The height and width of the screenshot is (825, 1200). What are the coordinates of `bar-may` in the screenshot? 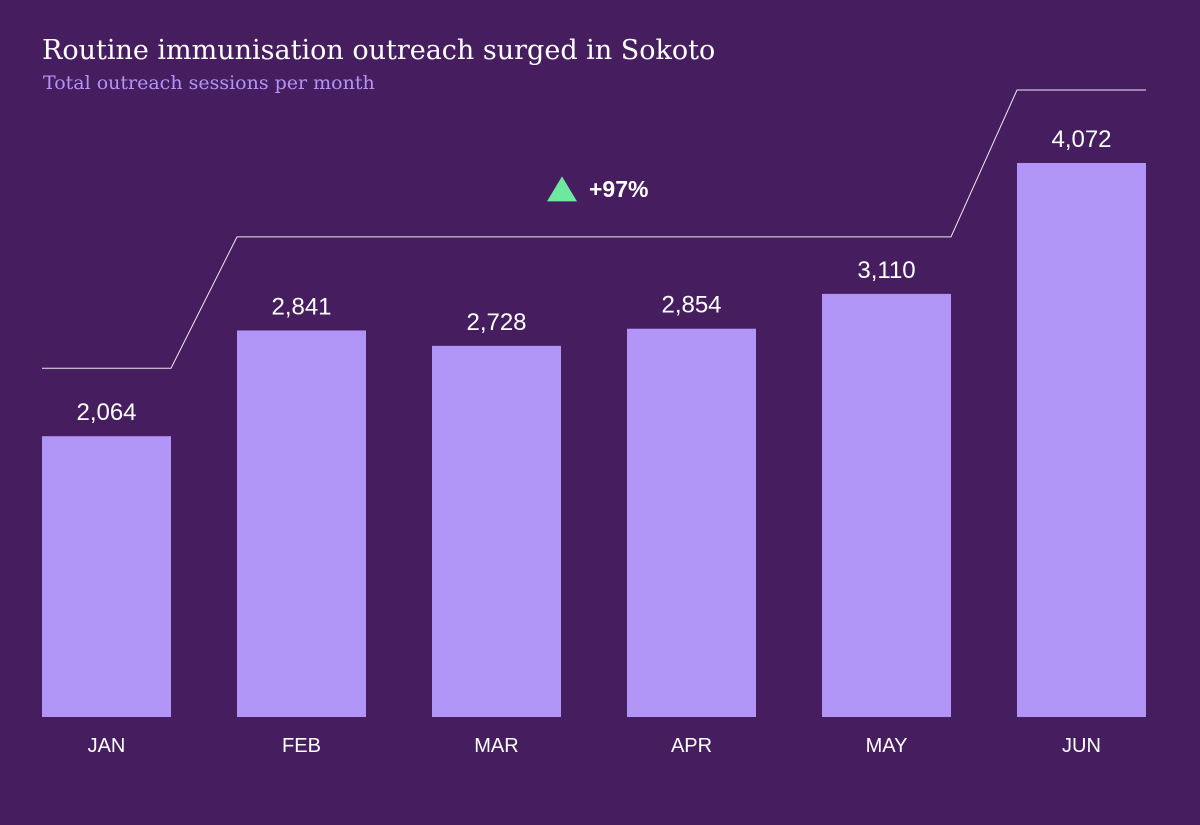 It's located at (886, 505).